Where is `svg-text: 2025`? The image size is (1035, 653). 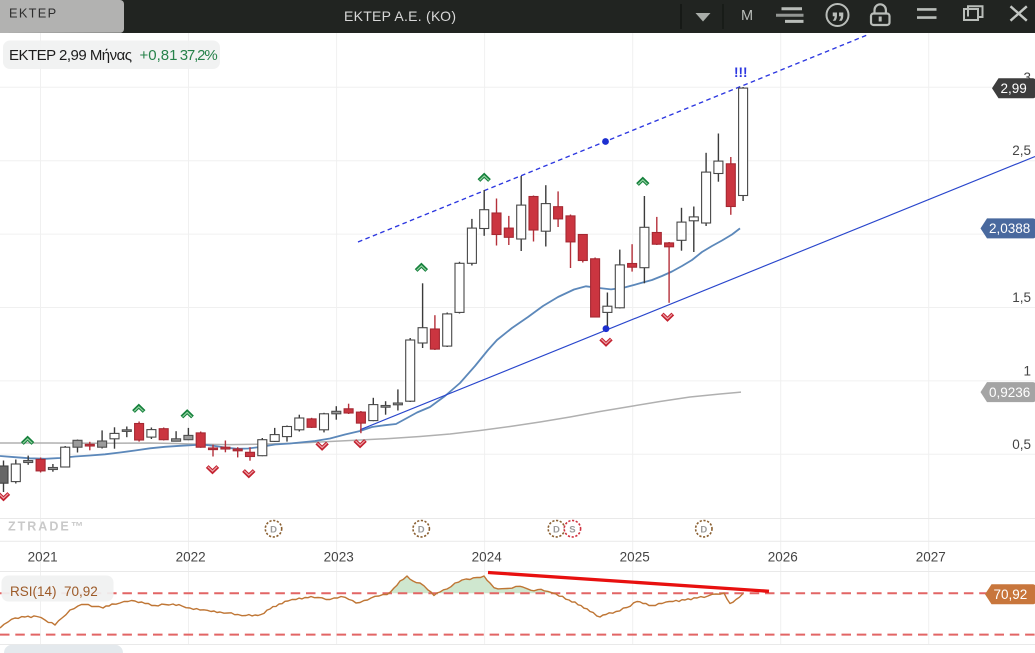
svg-text: 2025 is located at coordinates (635, 557).